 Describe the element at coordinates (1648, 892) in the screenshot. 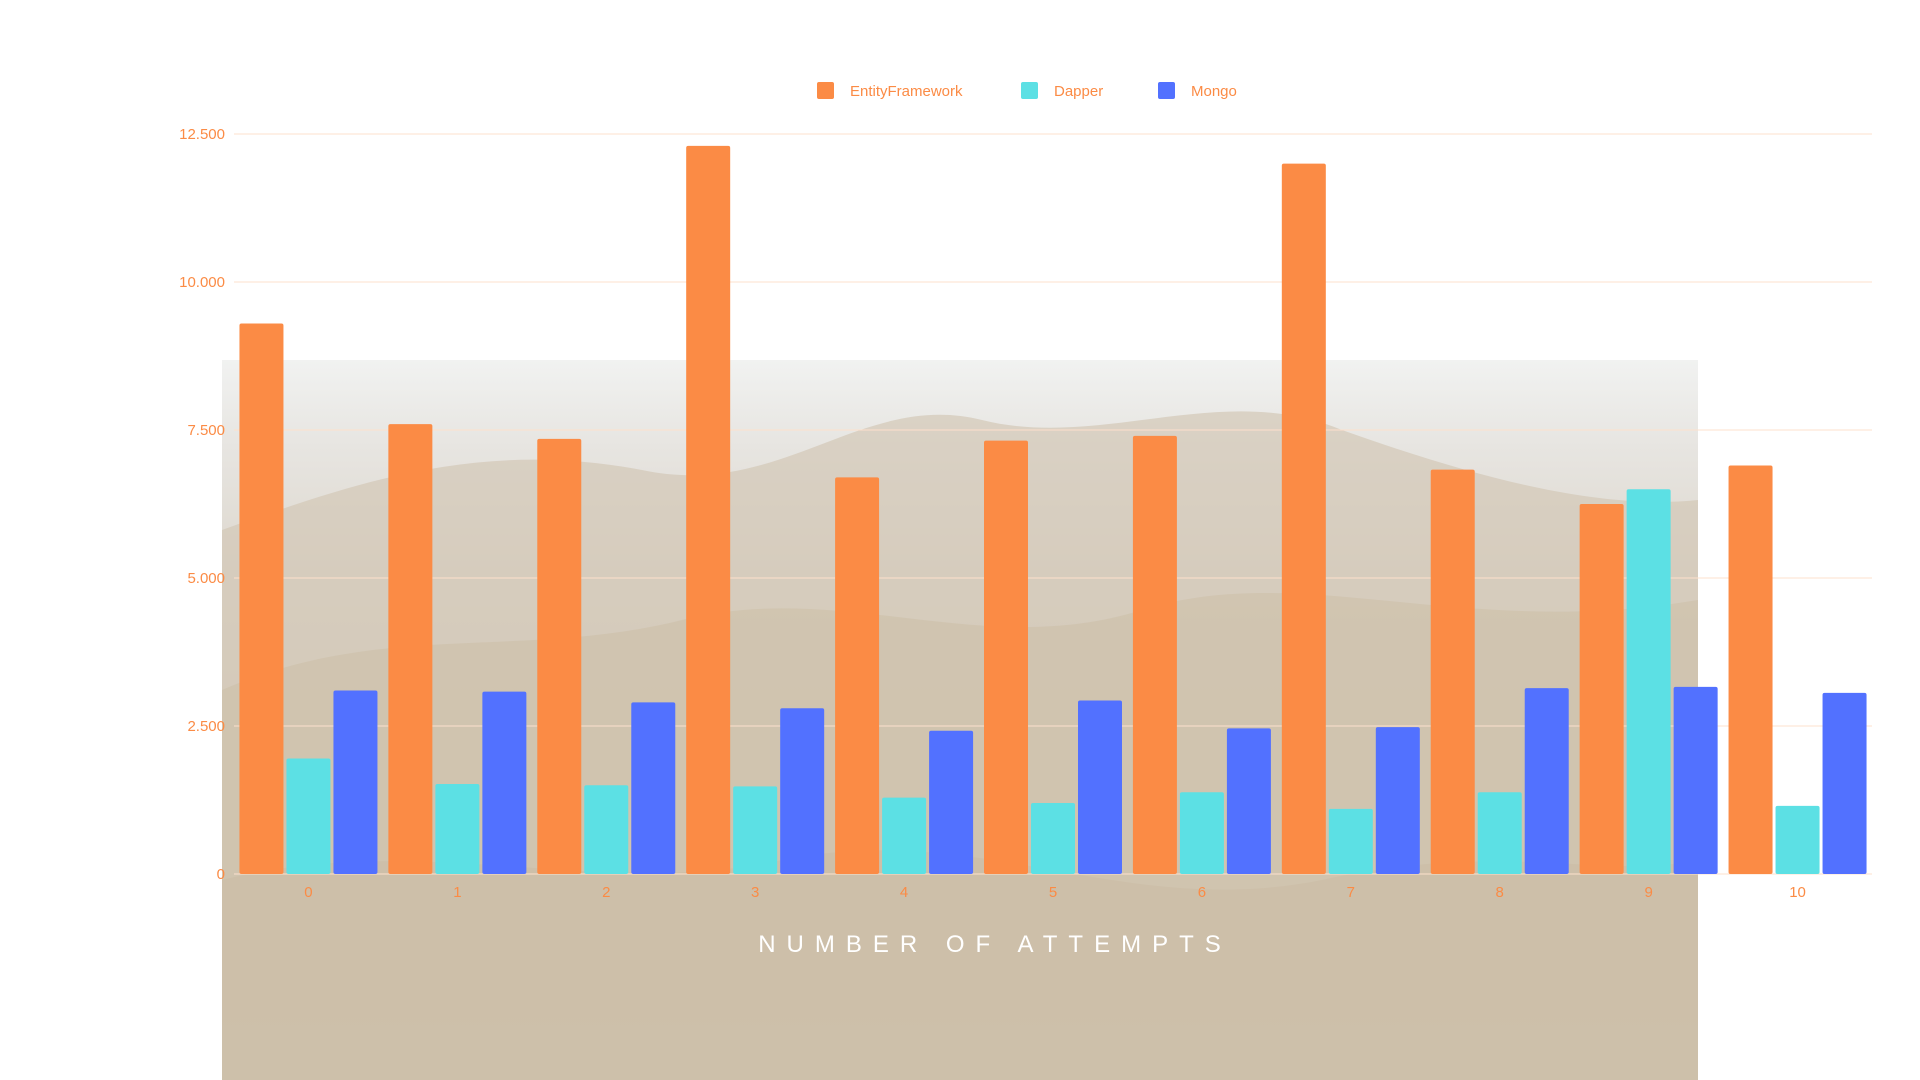

I see `x-tick-label: 9` at that location.